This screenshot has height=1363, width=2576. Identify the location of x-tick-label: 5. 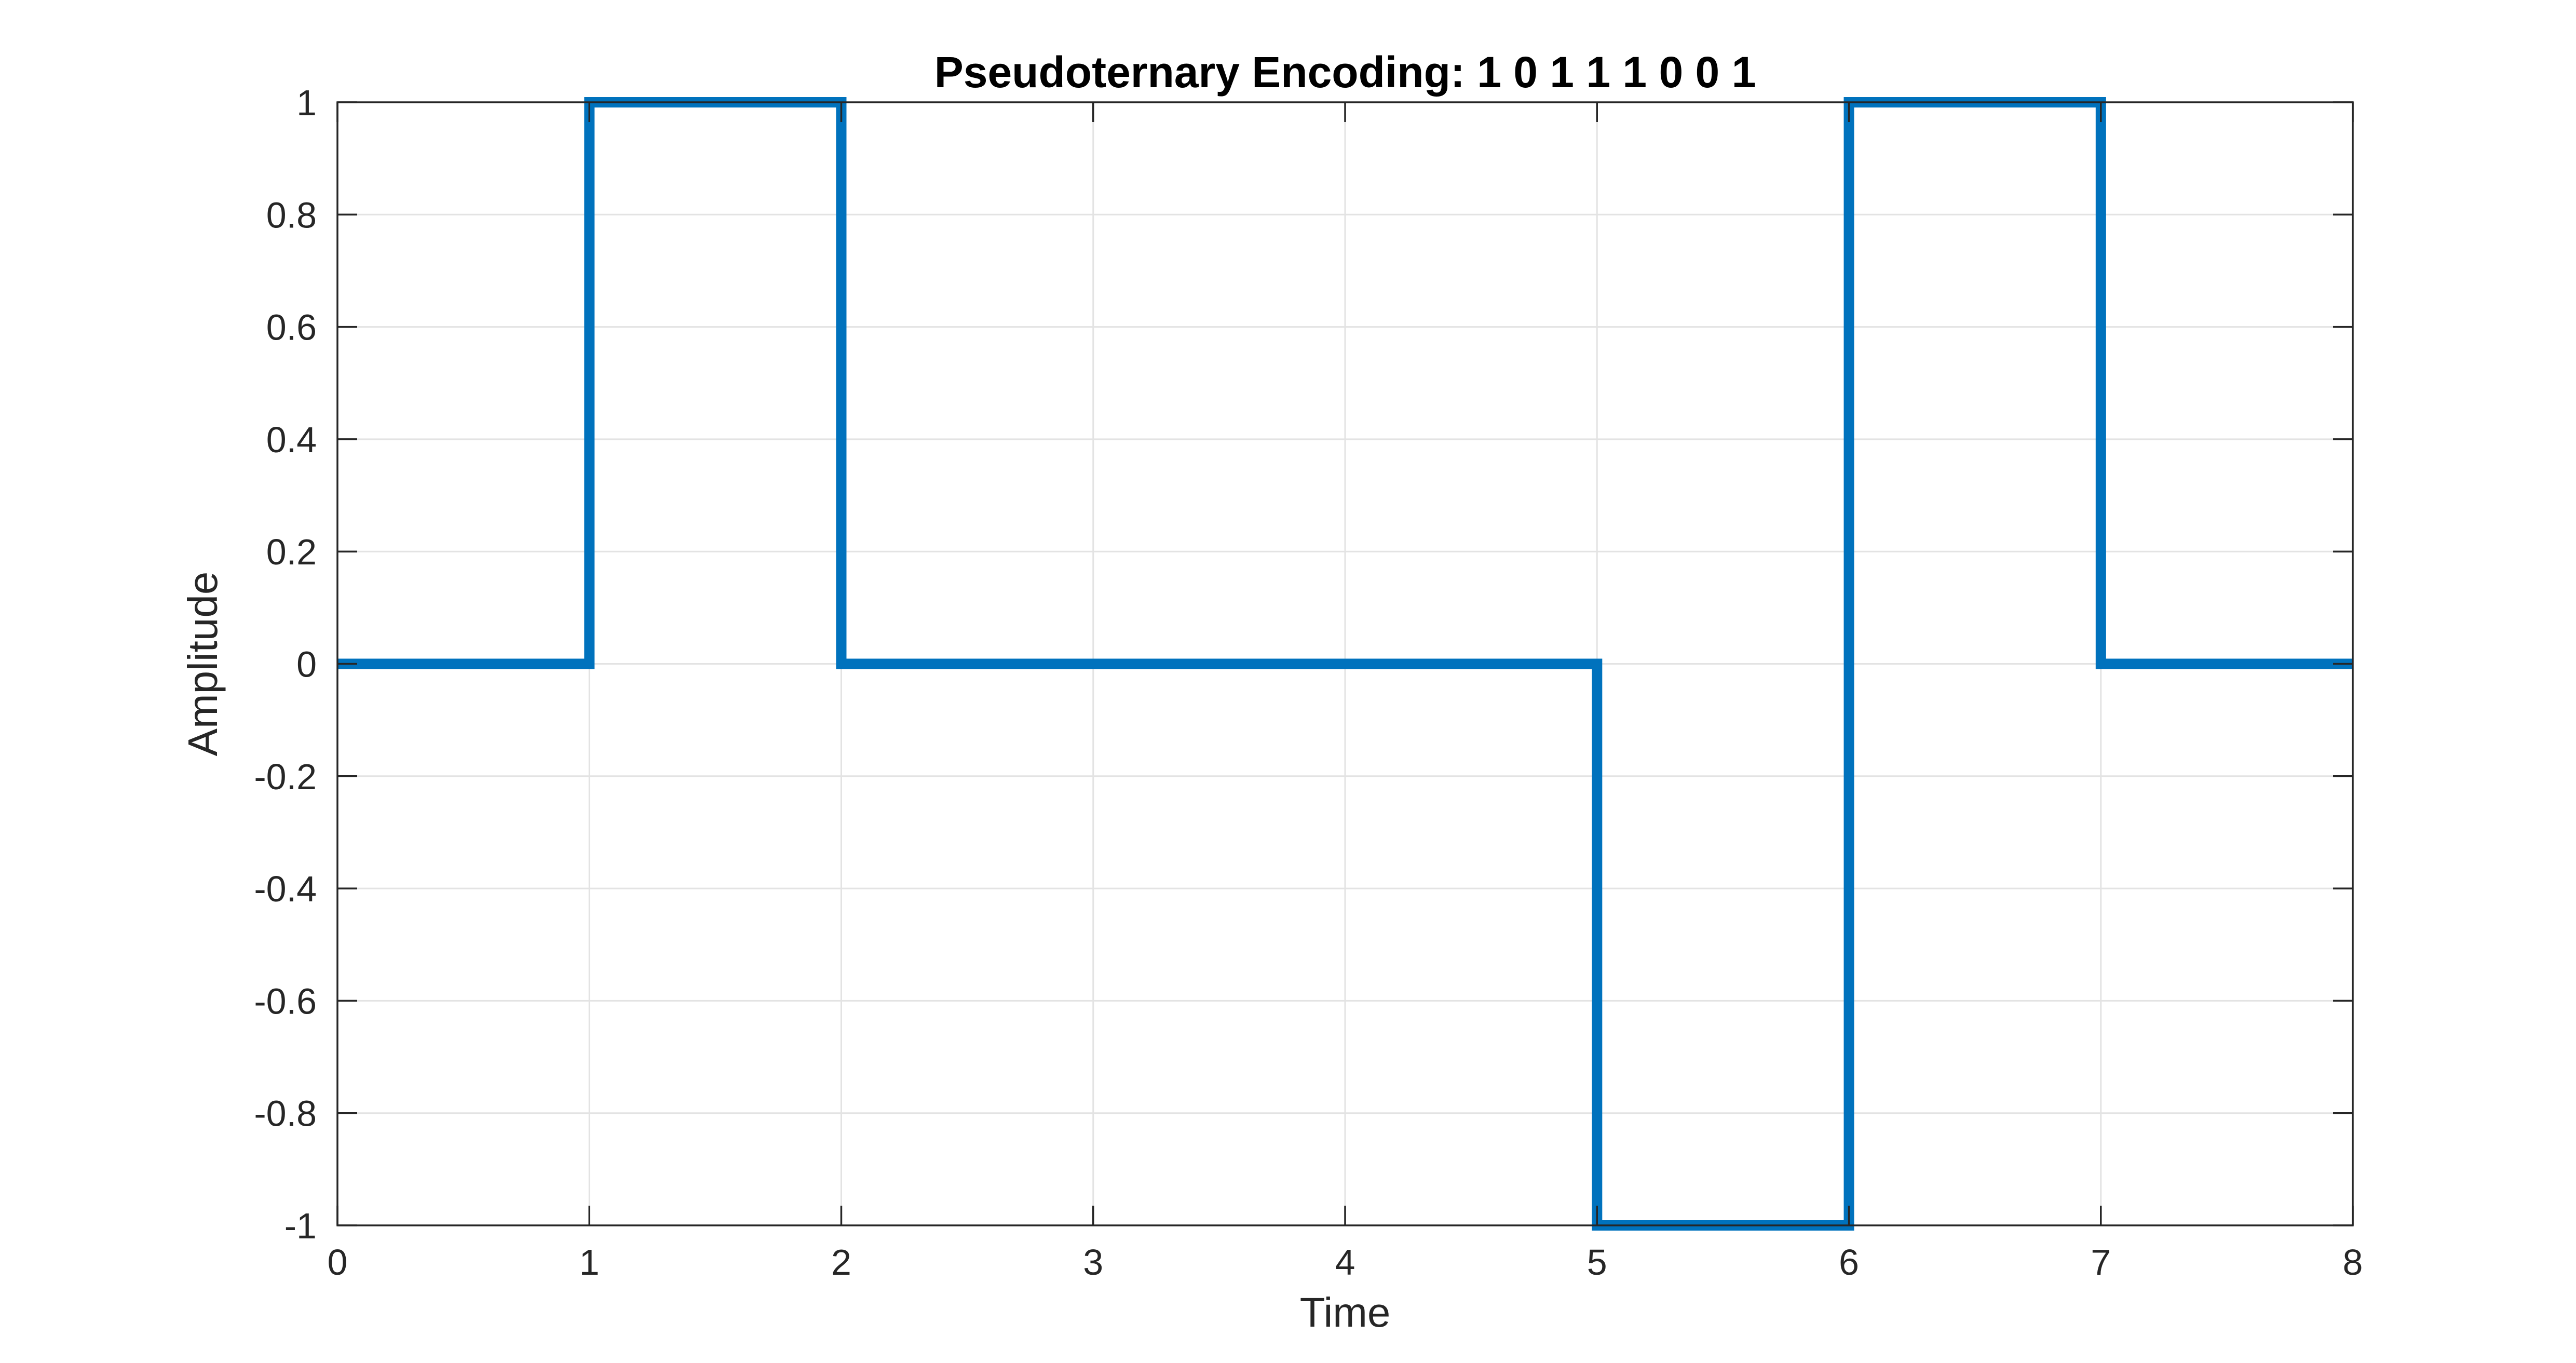
(1597, 1262).